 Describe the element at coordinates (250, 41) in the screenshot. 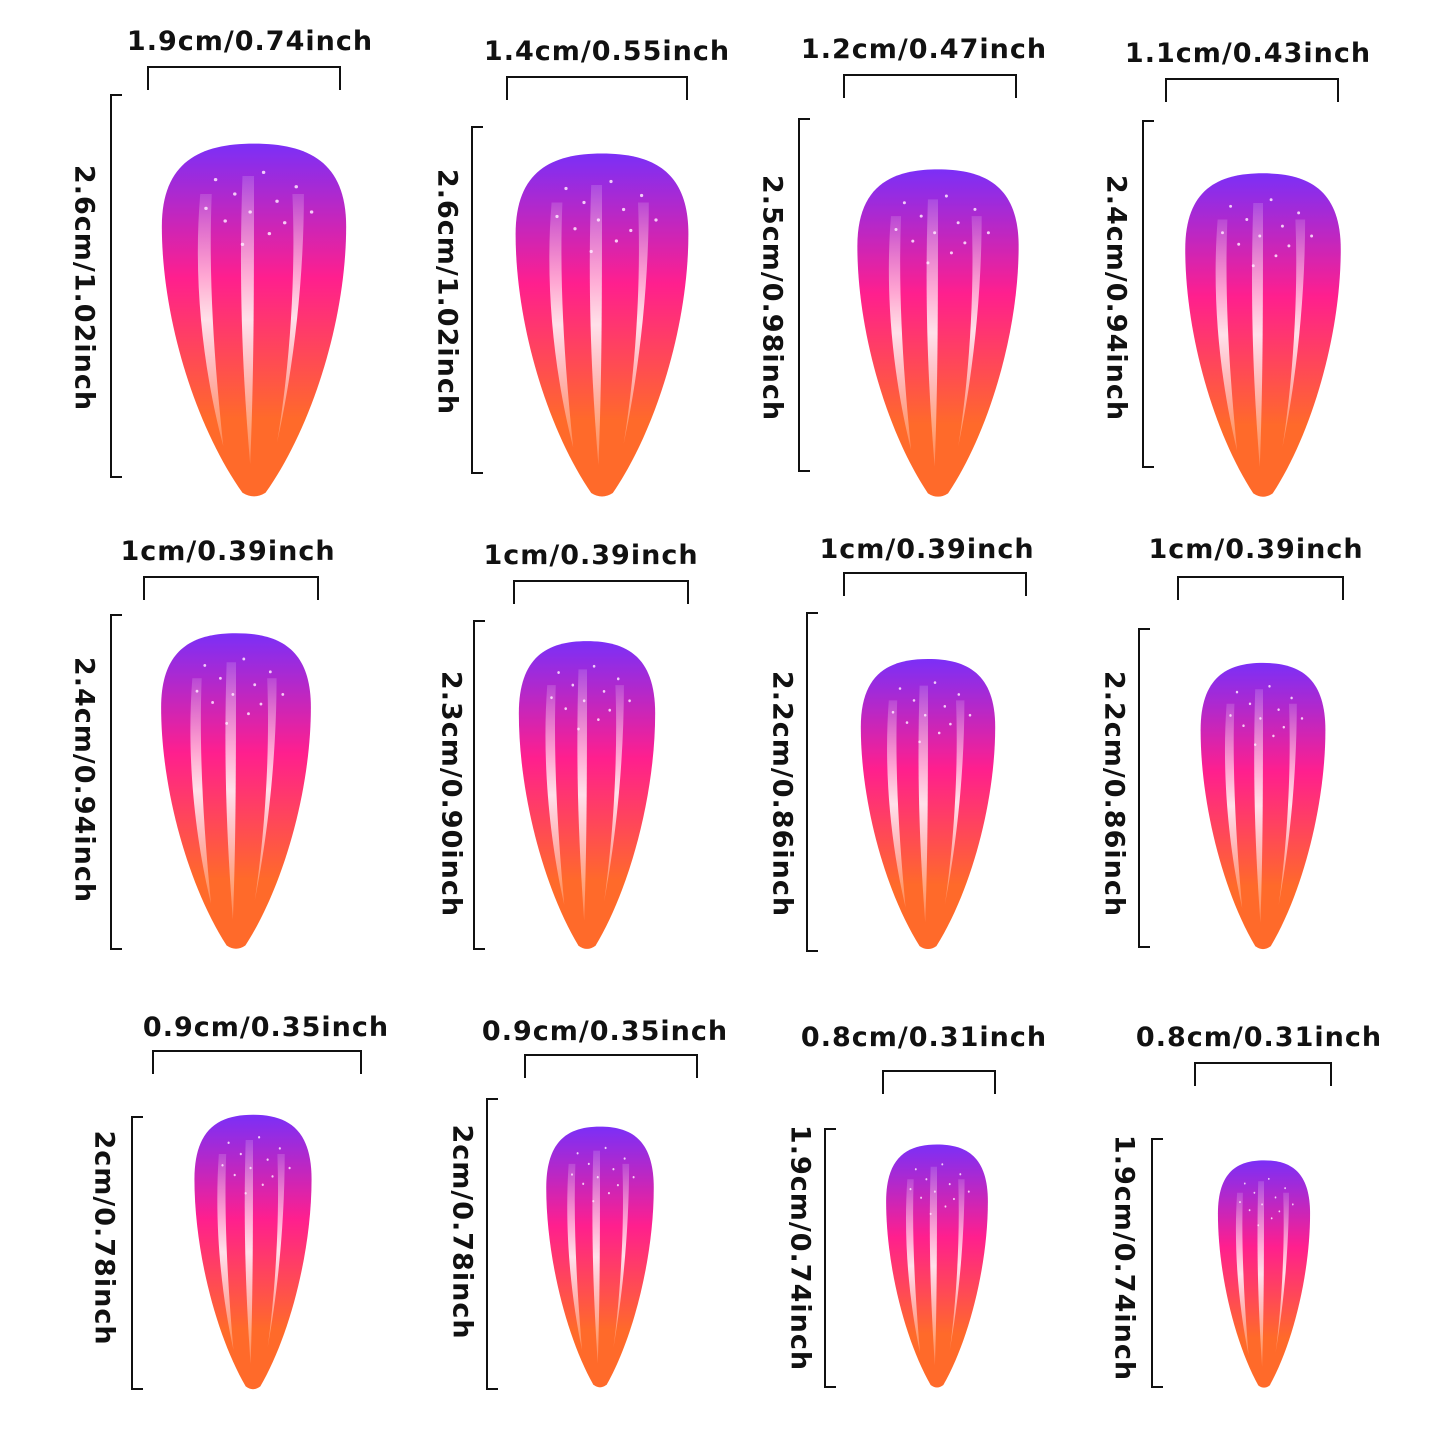

I see `width-label: 1.9cm/0.74inch` at that location.